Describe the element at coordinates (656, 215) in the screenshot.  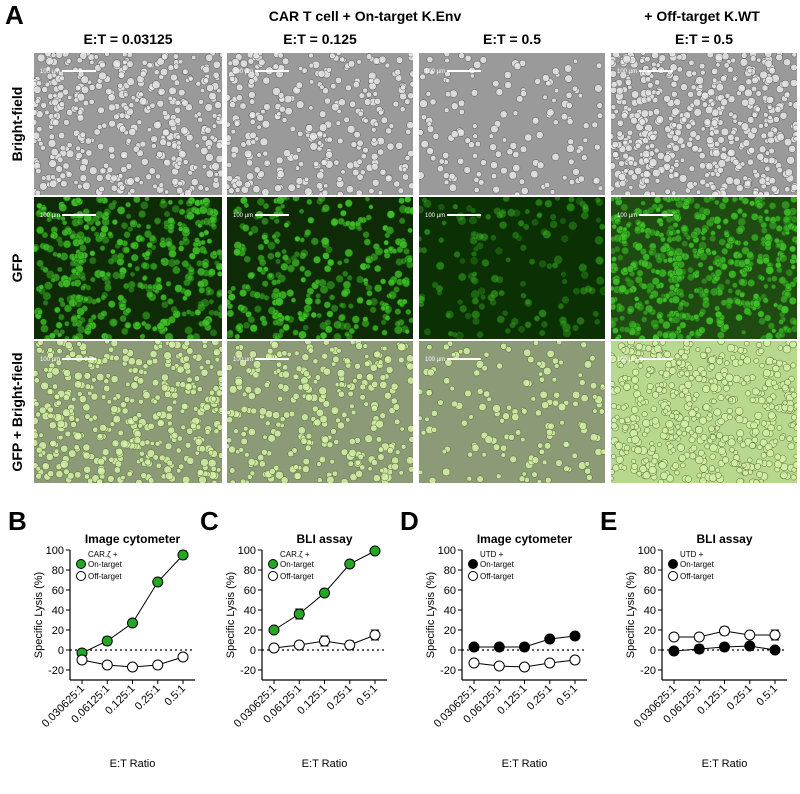
I see `scale-bar-line` at that location.